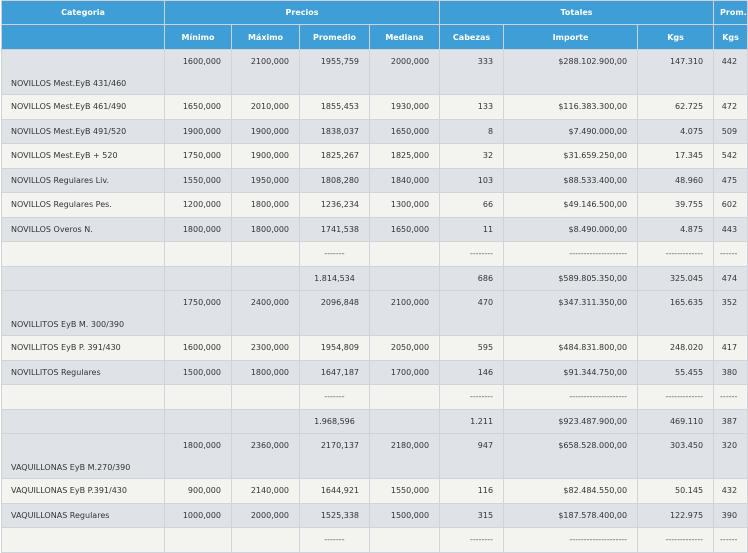  Describe the element at coordinates (198, 348) in the screenshot. I see `min-cell: 1600,000` at that location.